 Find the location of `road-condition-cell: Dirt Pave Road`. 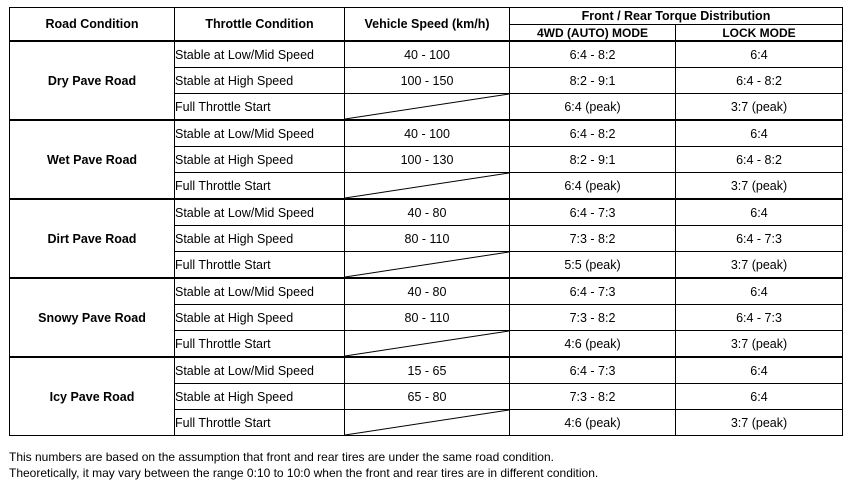

road-condition-cell: Dirt Pave Road is located at coordinates (92, 238).